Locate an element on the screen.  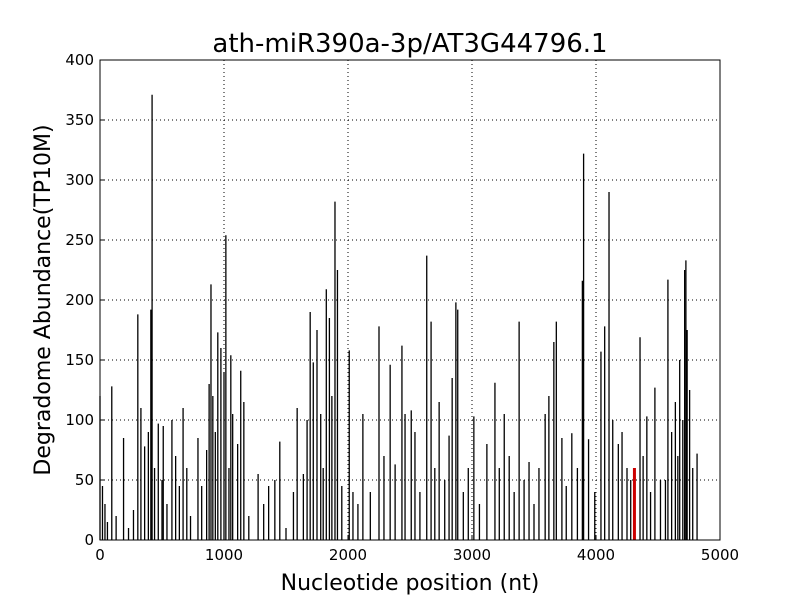
y-tick-label: 0 is located at coordinates (89, 540).